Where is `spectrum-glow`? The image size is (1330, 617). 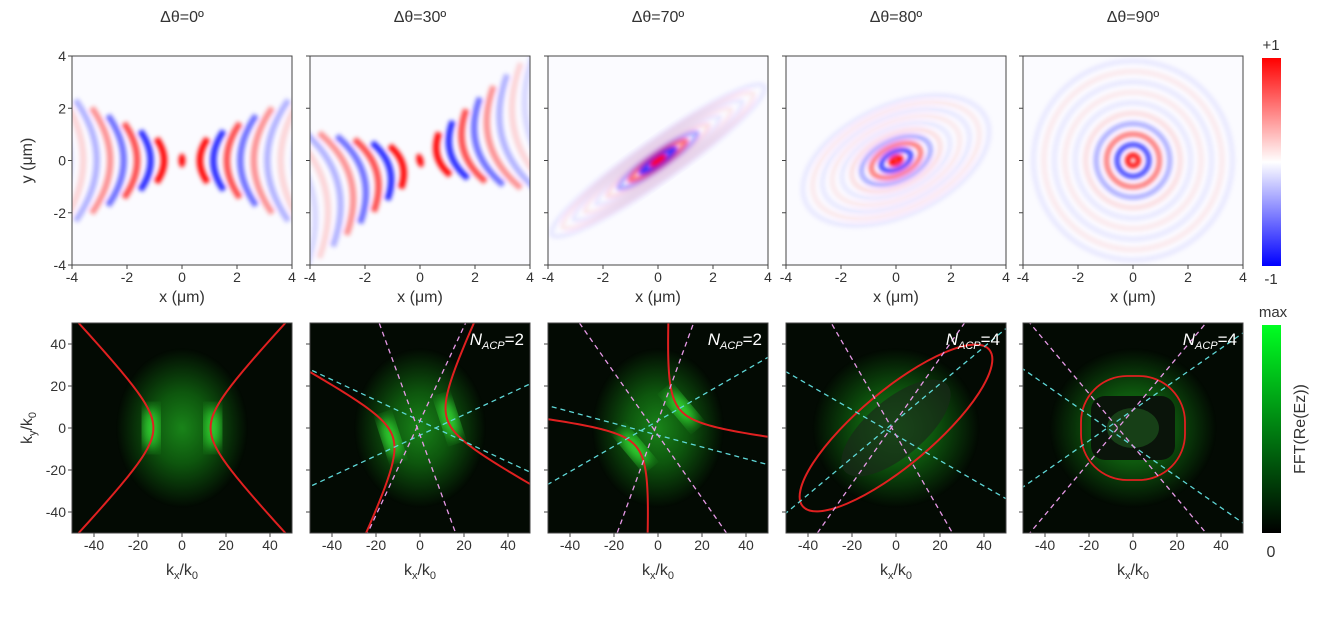 spectrum-glow is located at coordinates (420, 428).